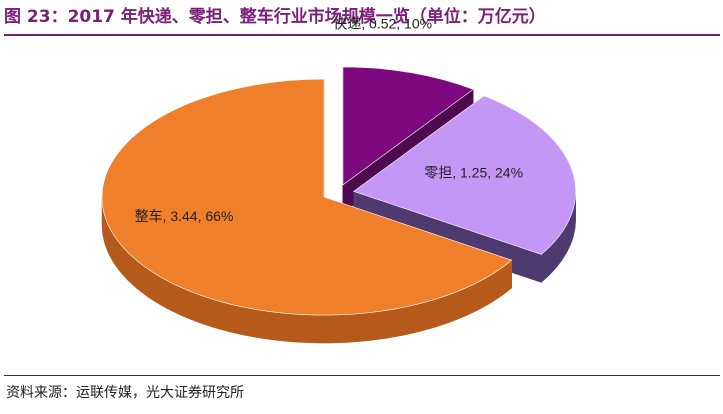  What do you see at coordinates (362, 35) in the screenshot?
I see `title-divider` at bounding box center [362, 35].